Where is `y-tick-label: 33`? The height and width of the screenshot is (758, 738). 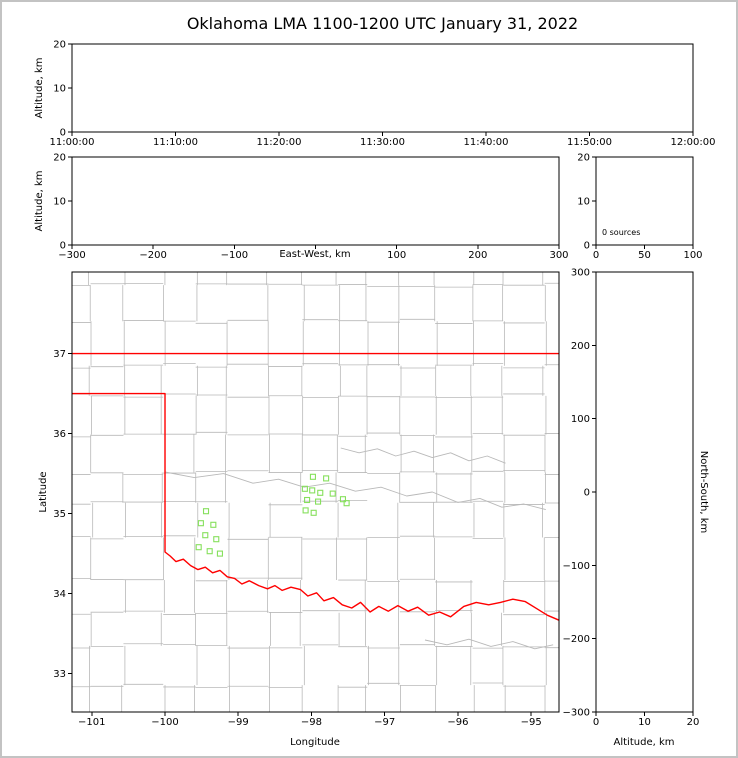 y-tick-label: 33 is located at coordinates (59, 674).